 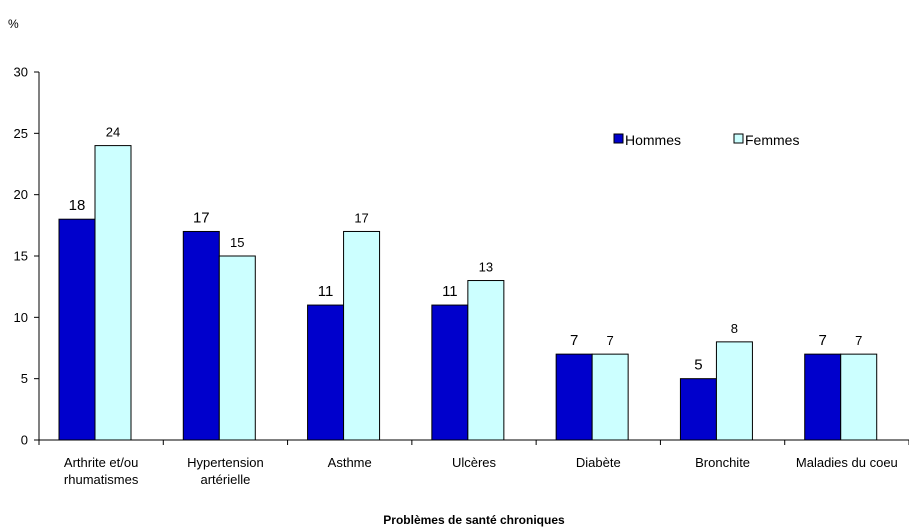 I want to click on data-label-femmes: 17, so click(x=361, y=217).